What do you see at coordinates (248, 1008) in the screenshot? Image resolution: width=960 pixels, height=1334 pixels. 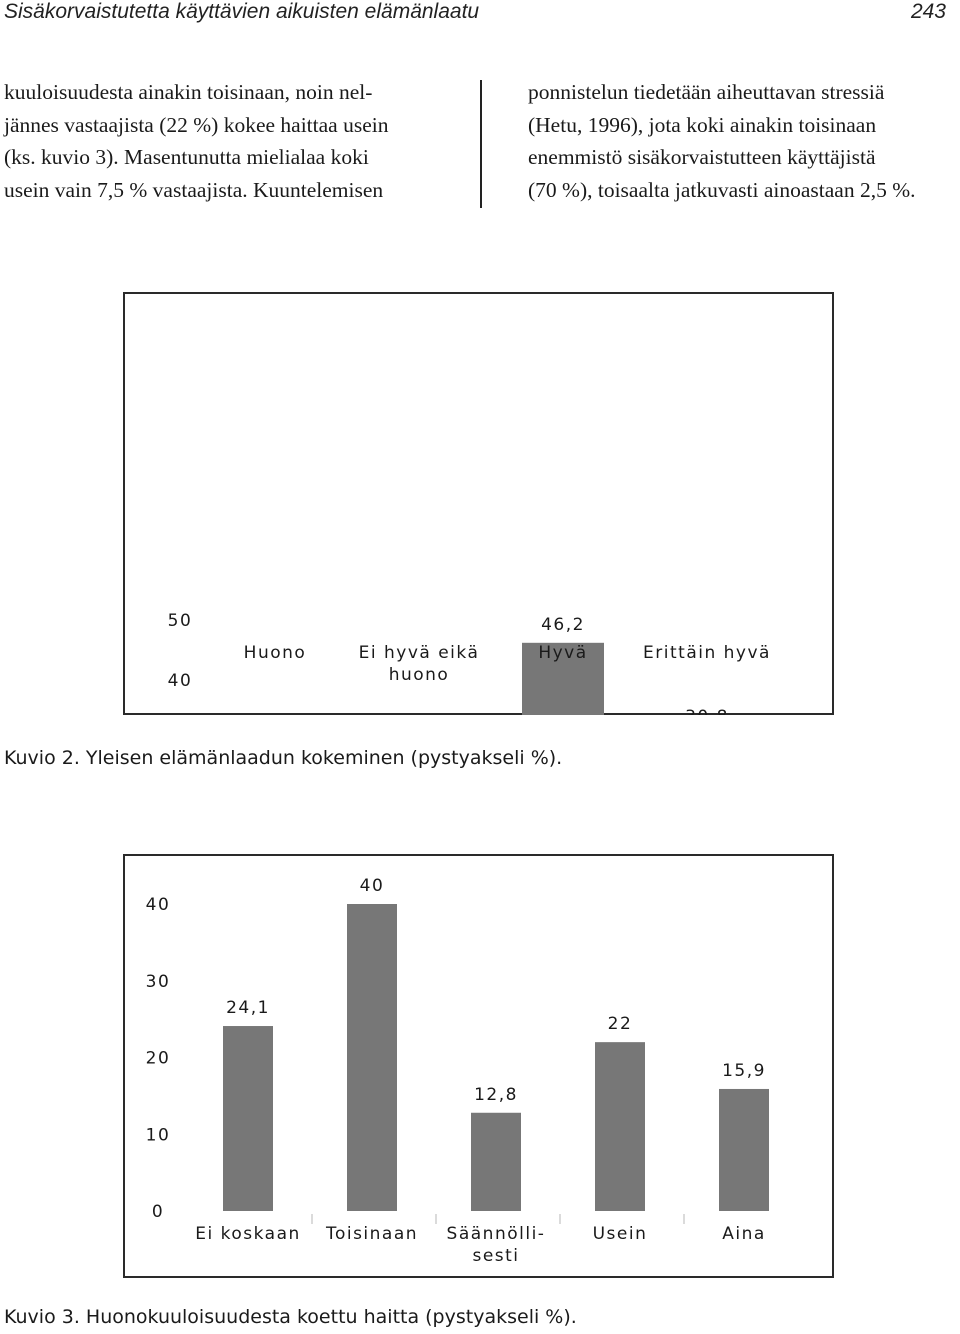 I see `data-label: 24,1` at bounding box center [248, 1008].